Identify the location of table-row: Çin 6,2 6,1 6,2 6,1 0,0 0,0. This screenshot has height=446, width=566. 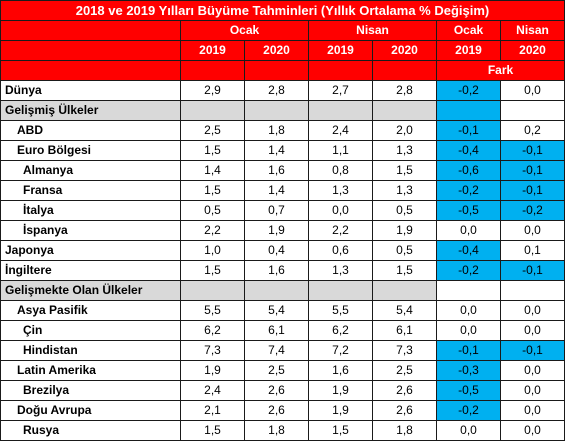
(282, 330).